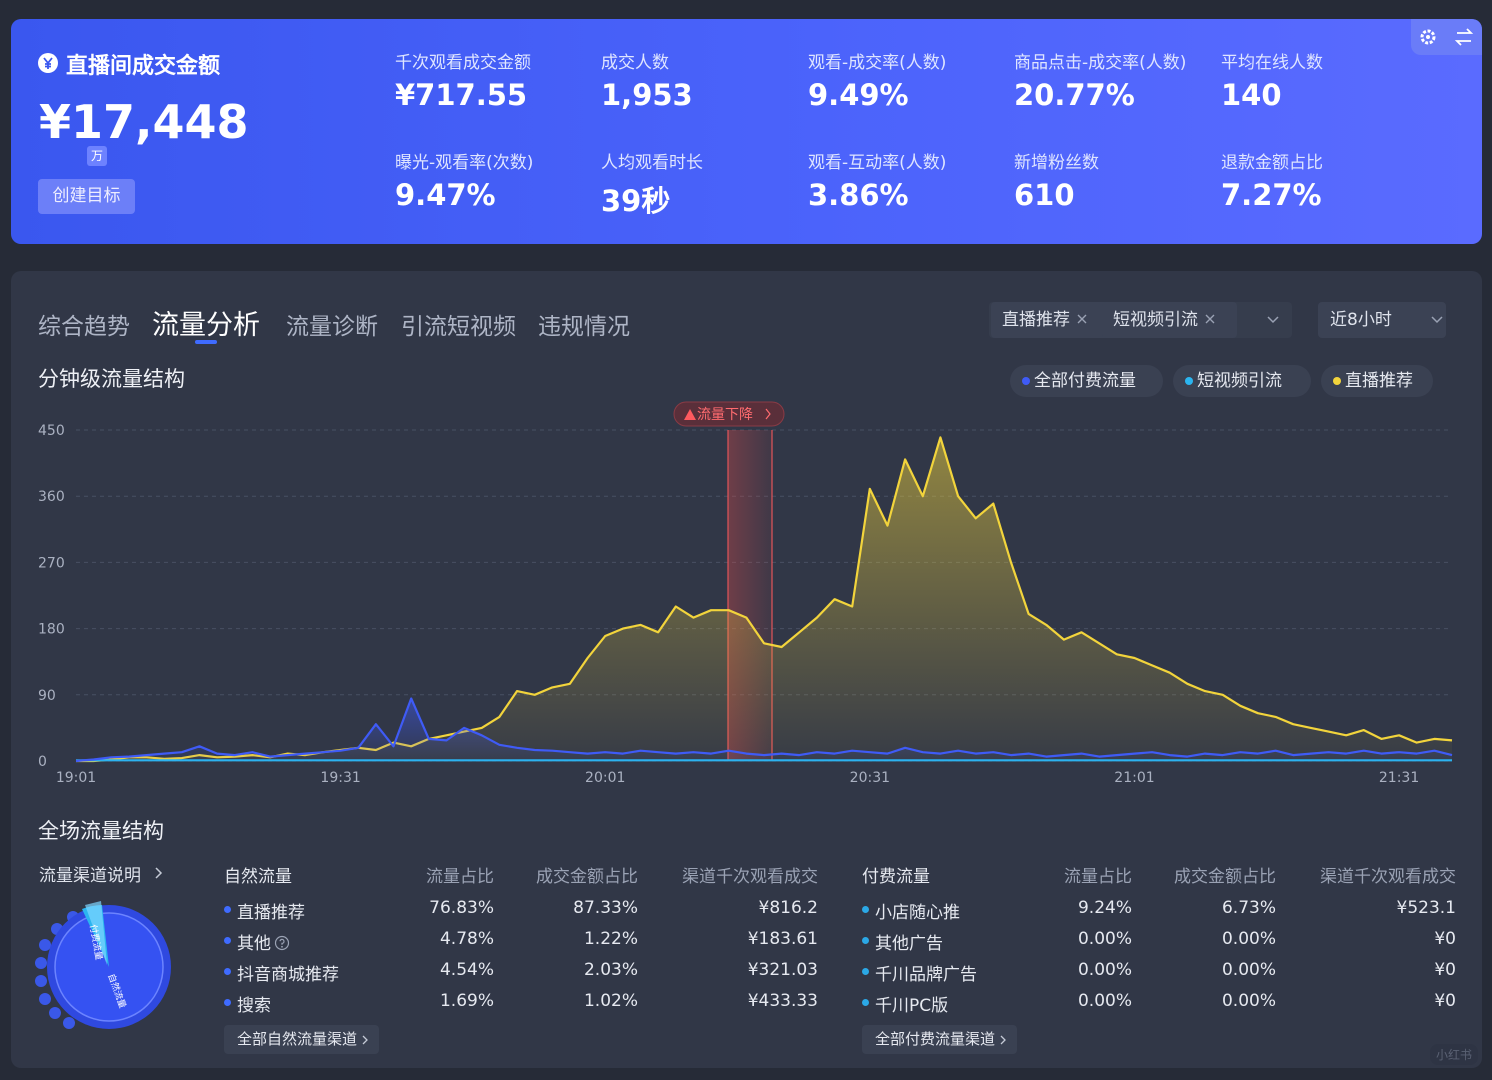 The width and height of the screenshot is (1492, 1080). Describe the element at coordinates (1239, 381) in the screenshot. I see `legend-label: 短视频引流` at that location.